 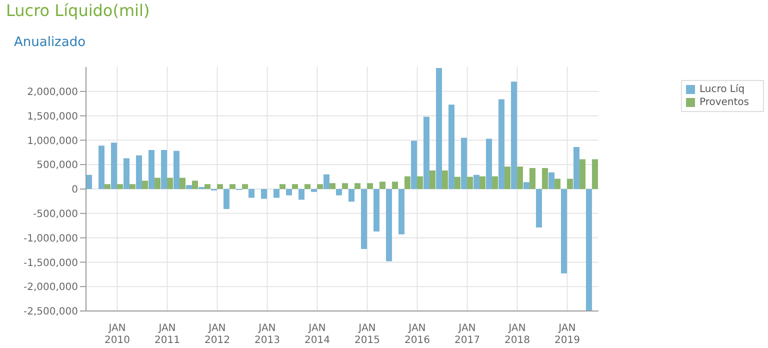 What do you see at coordinates (50, 263) in the screenshot?
I see `y-tick-label: -1,500,000` at bounding box center [50, 263].